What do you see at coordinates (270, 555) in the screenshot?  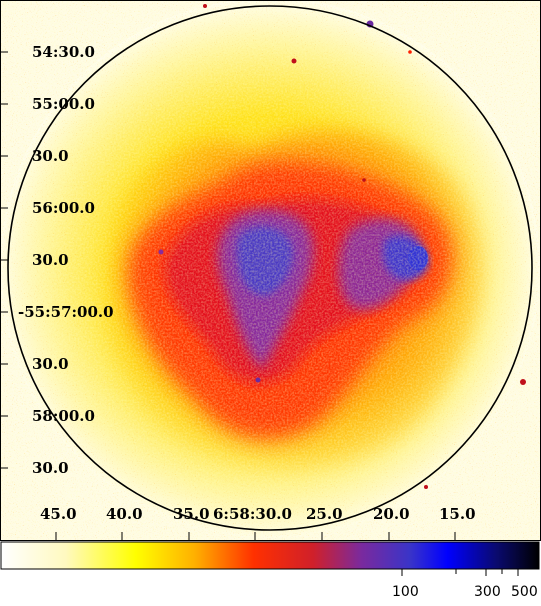 I see `colorbar-gradient` at bounding box center [270, 555].